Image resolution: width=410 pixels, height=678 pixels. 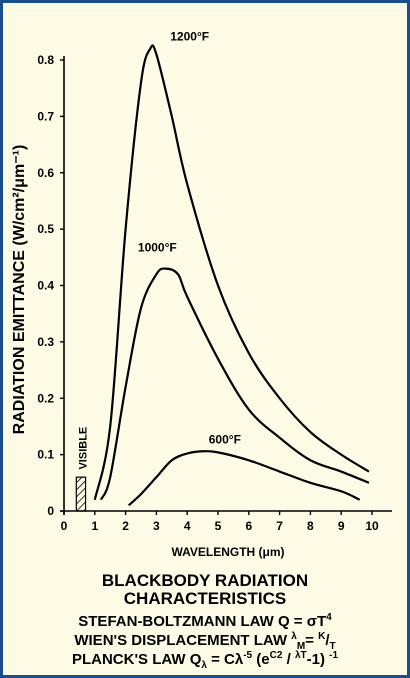 I want to click on planck-sub: λ, so click(x=204, y=665).